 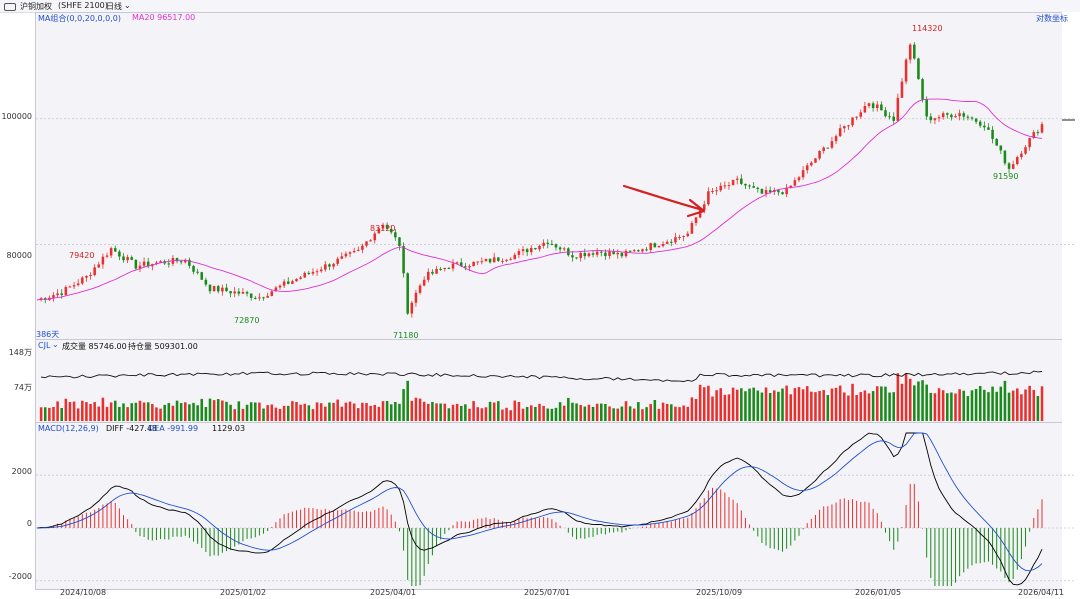 I want to click on right-scale-strip, so click(x=1071, y=305).